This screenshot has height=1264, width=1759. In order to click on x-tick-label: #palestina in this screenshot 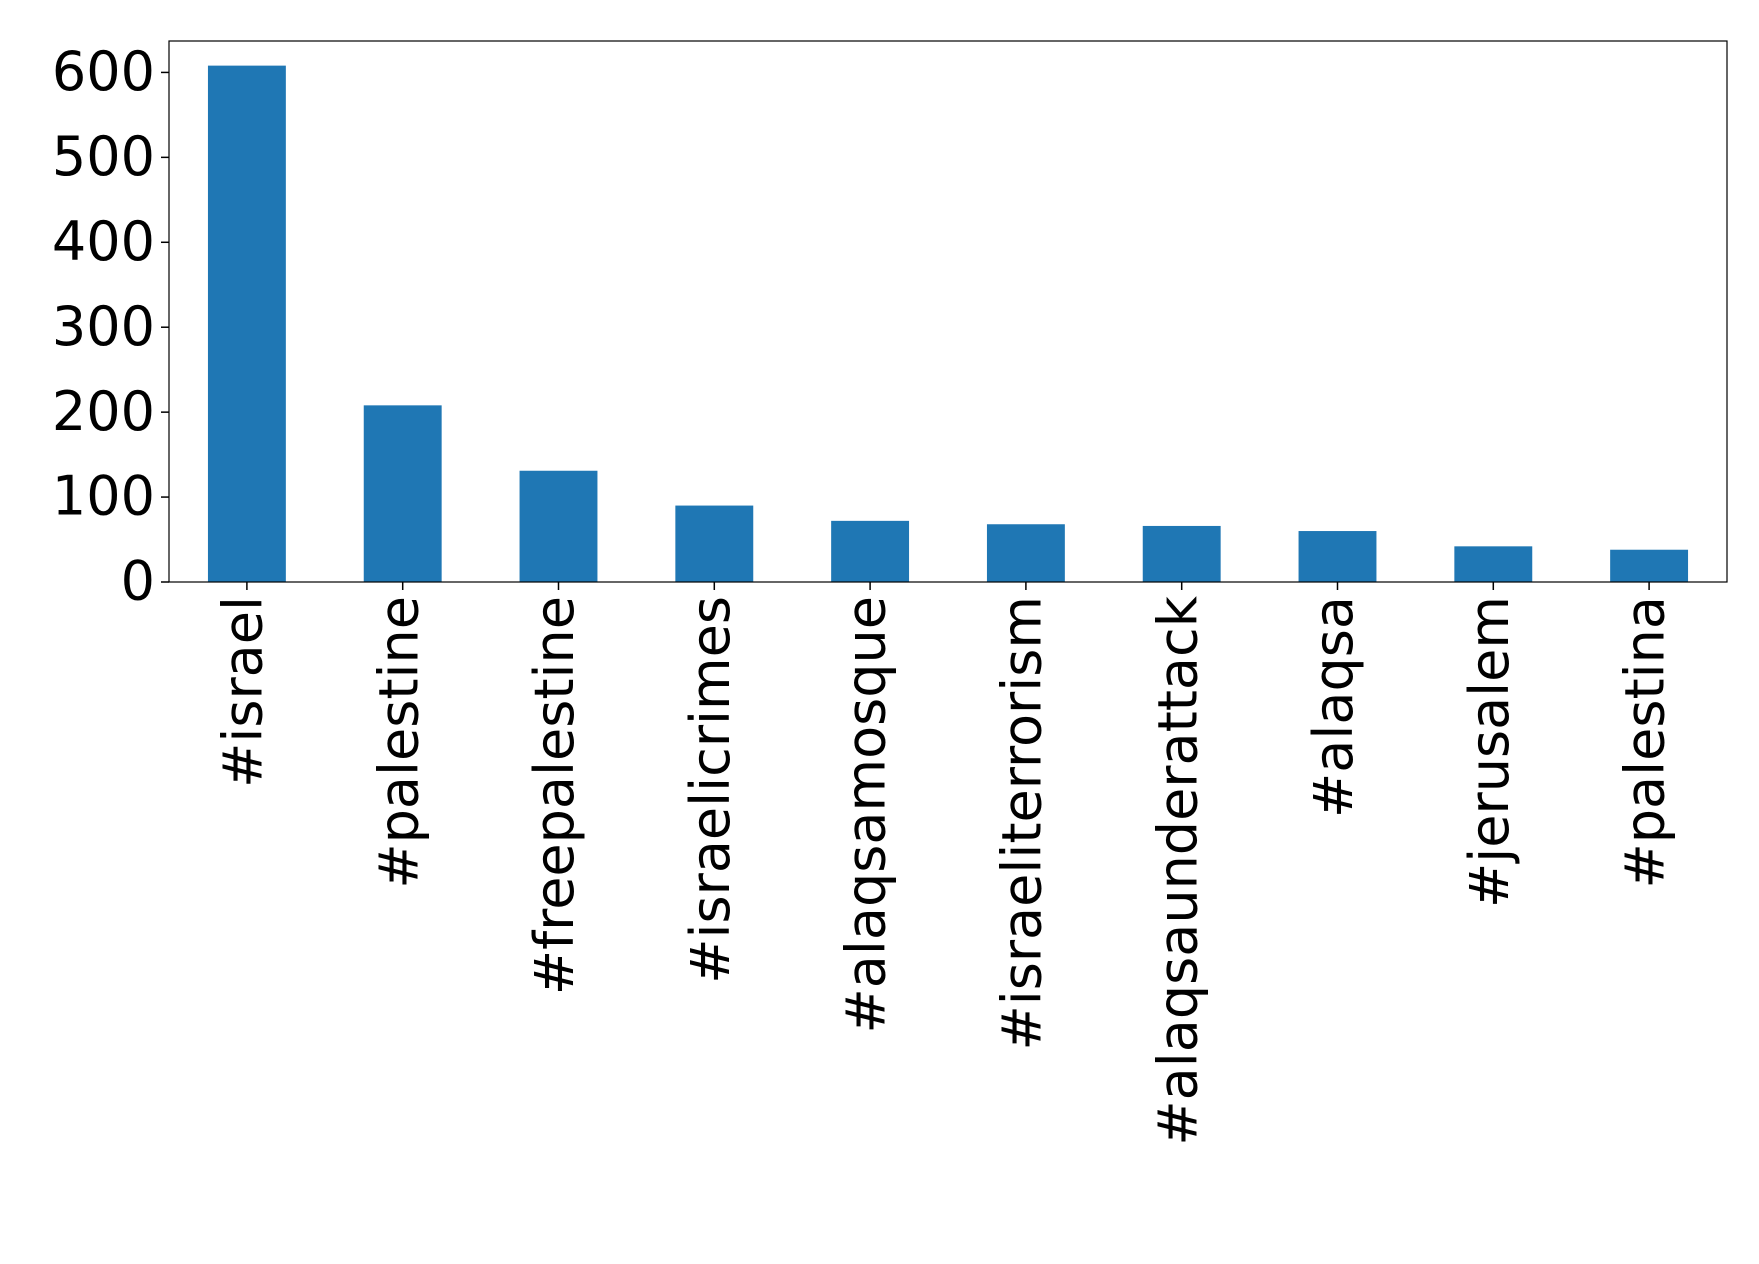, I will do `click(1645, 742)`.